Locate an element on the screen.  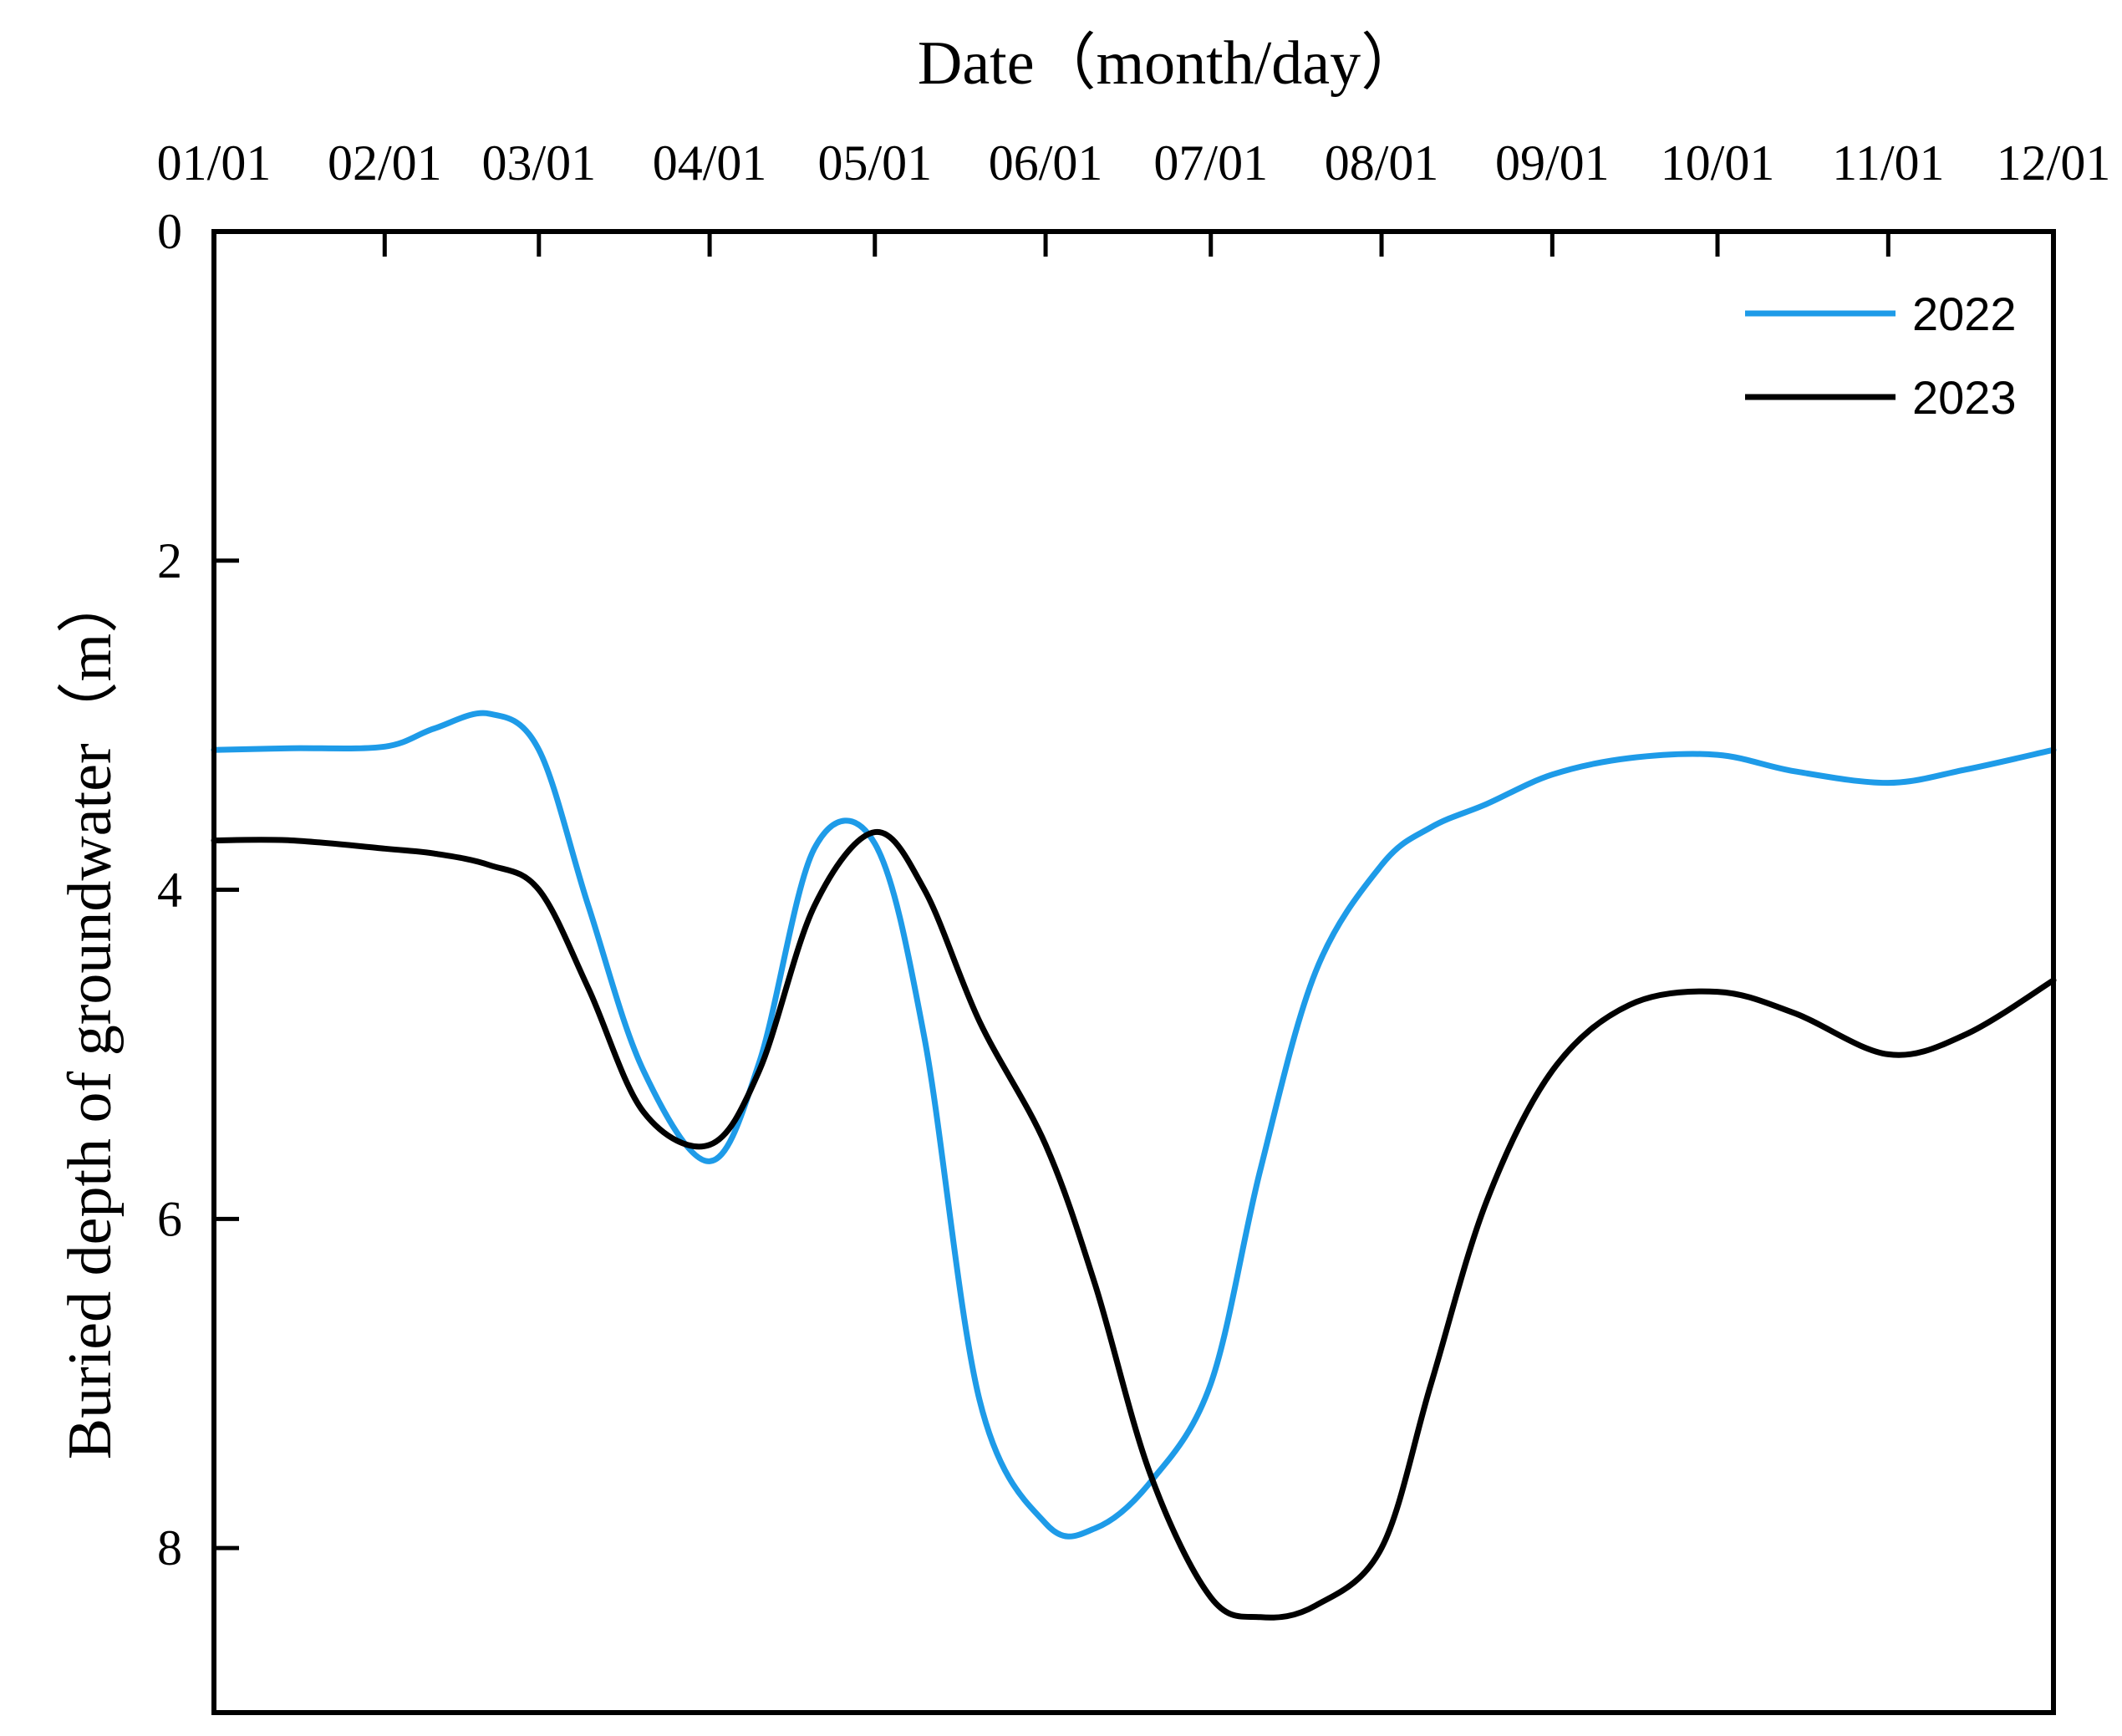
x-axis-title: Date（month/day） is located at coordinates (1170, 63).